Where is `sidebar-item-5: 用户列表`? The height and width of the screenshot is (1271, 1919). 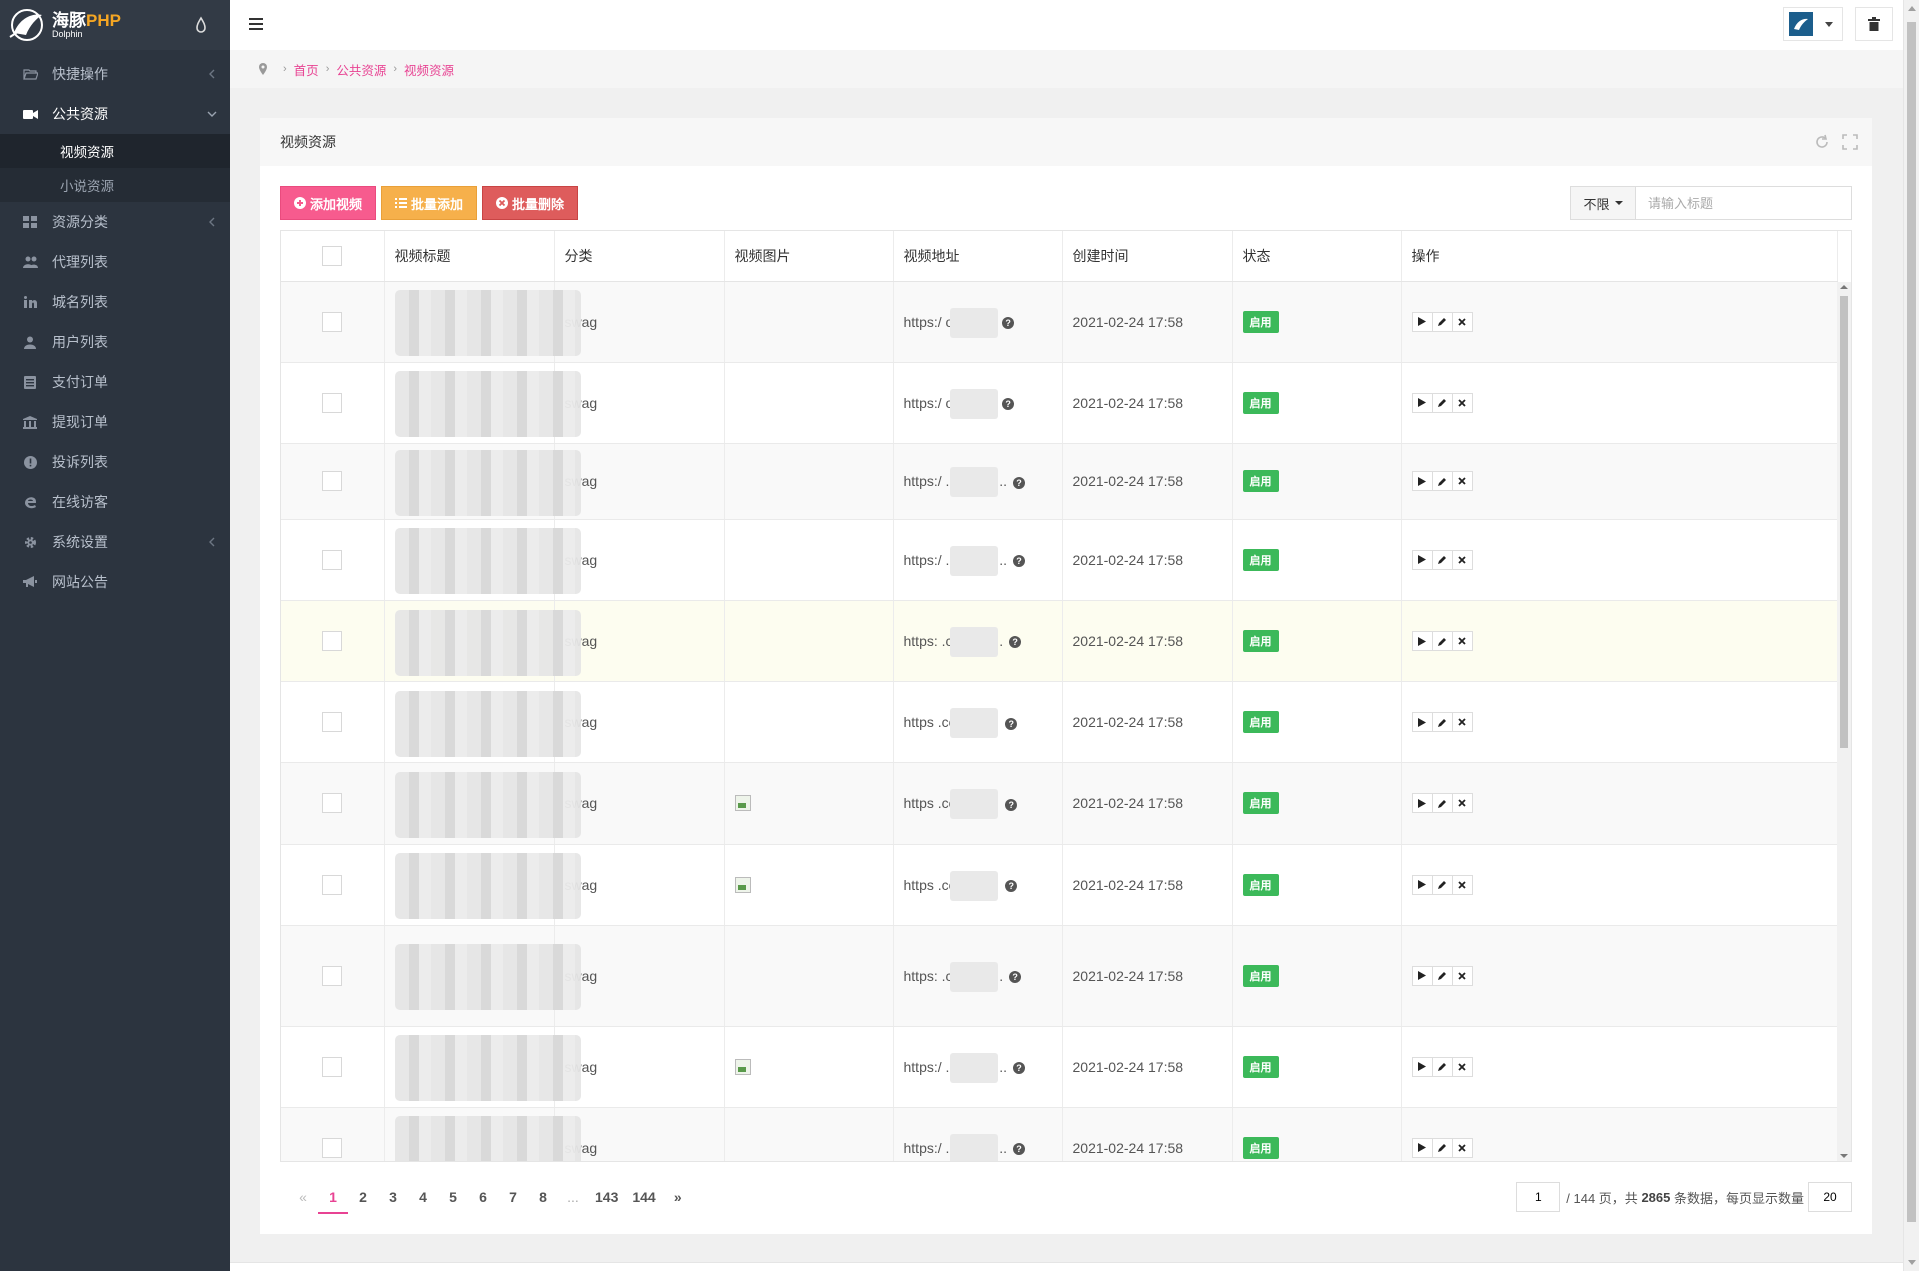 sidebar-item-5: 用户列表 is located at coordinates (115, 342).